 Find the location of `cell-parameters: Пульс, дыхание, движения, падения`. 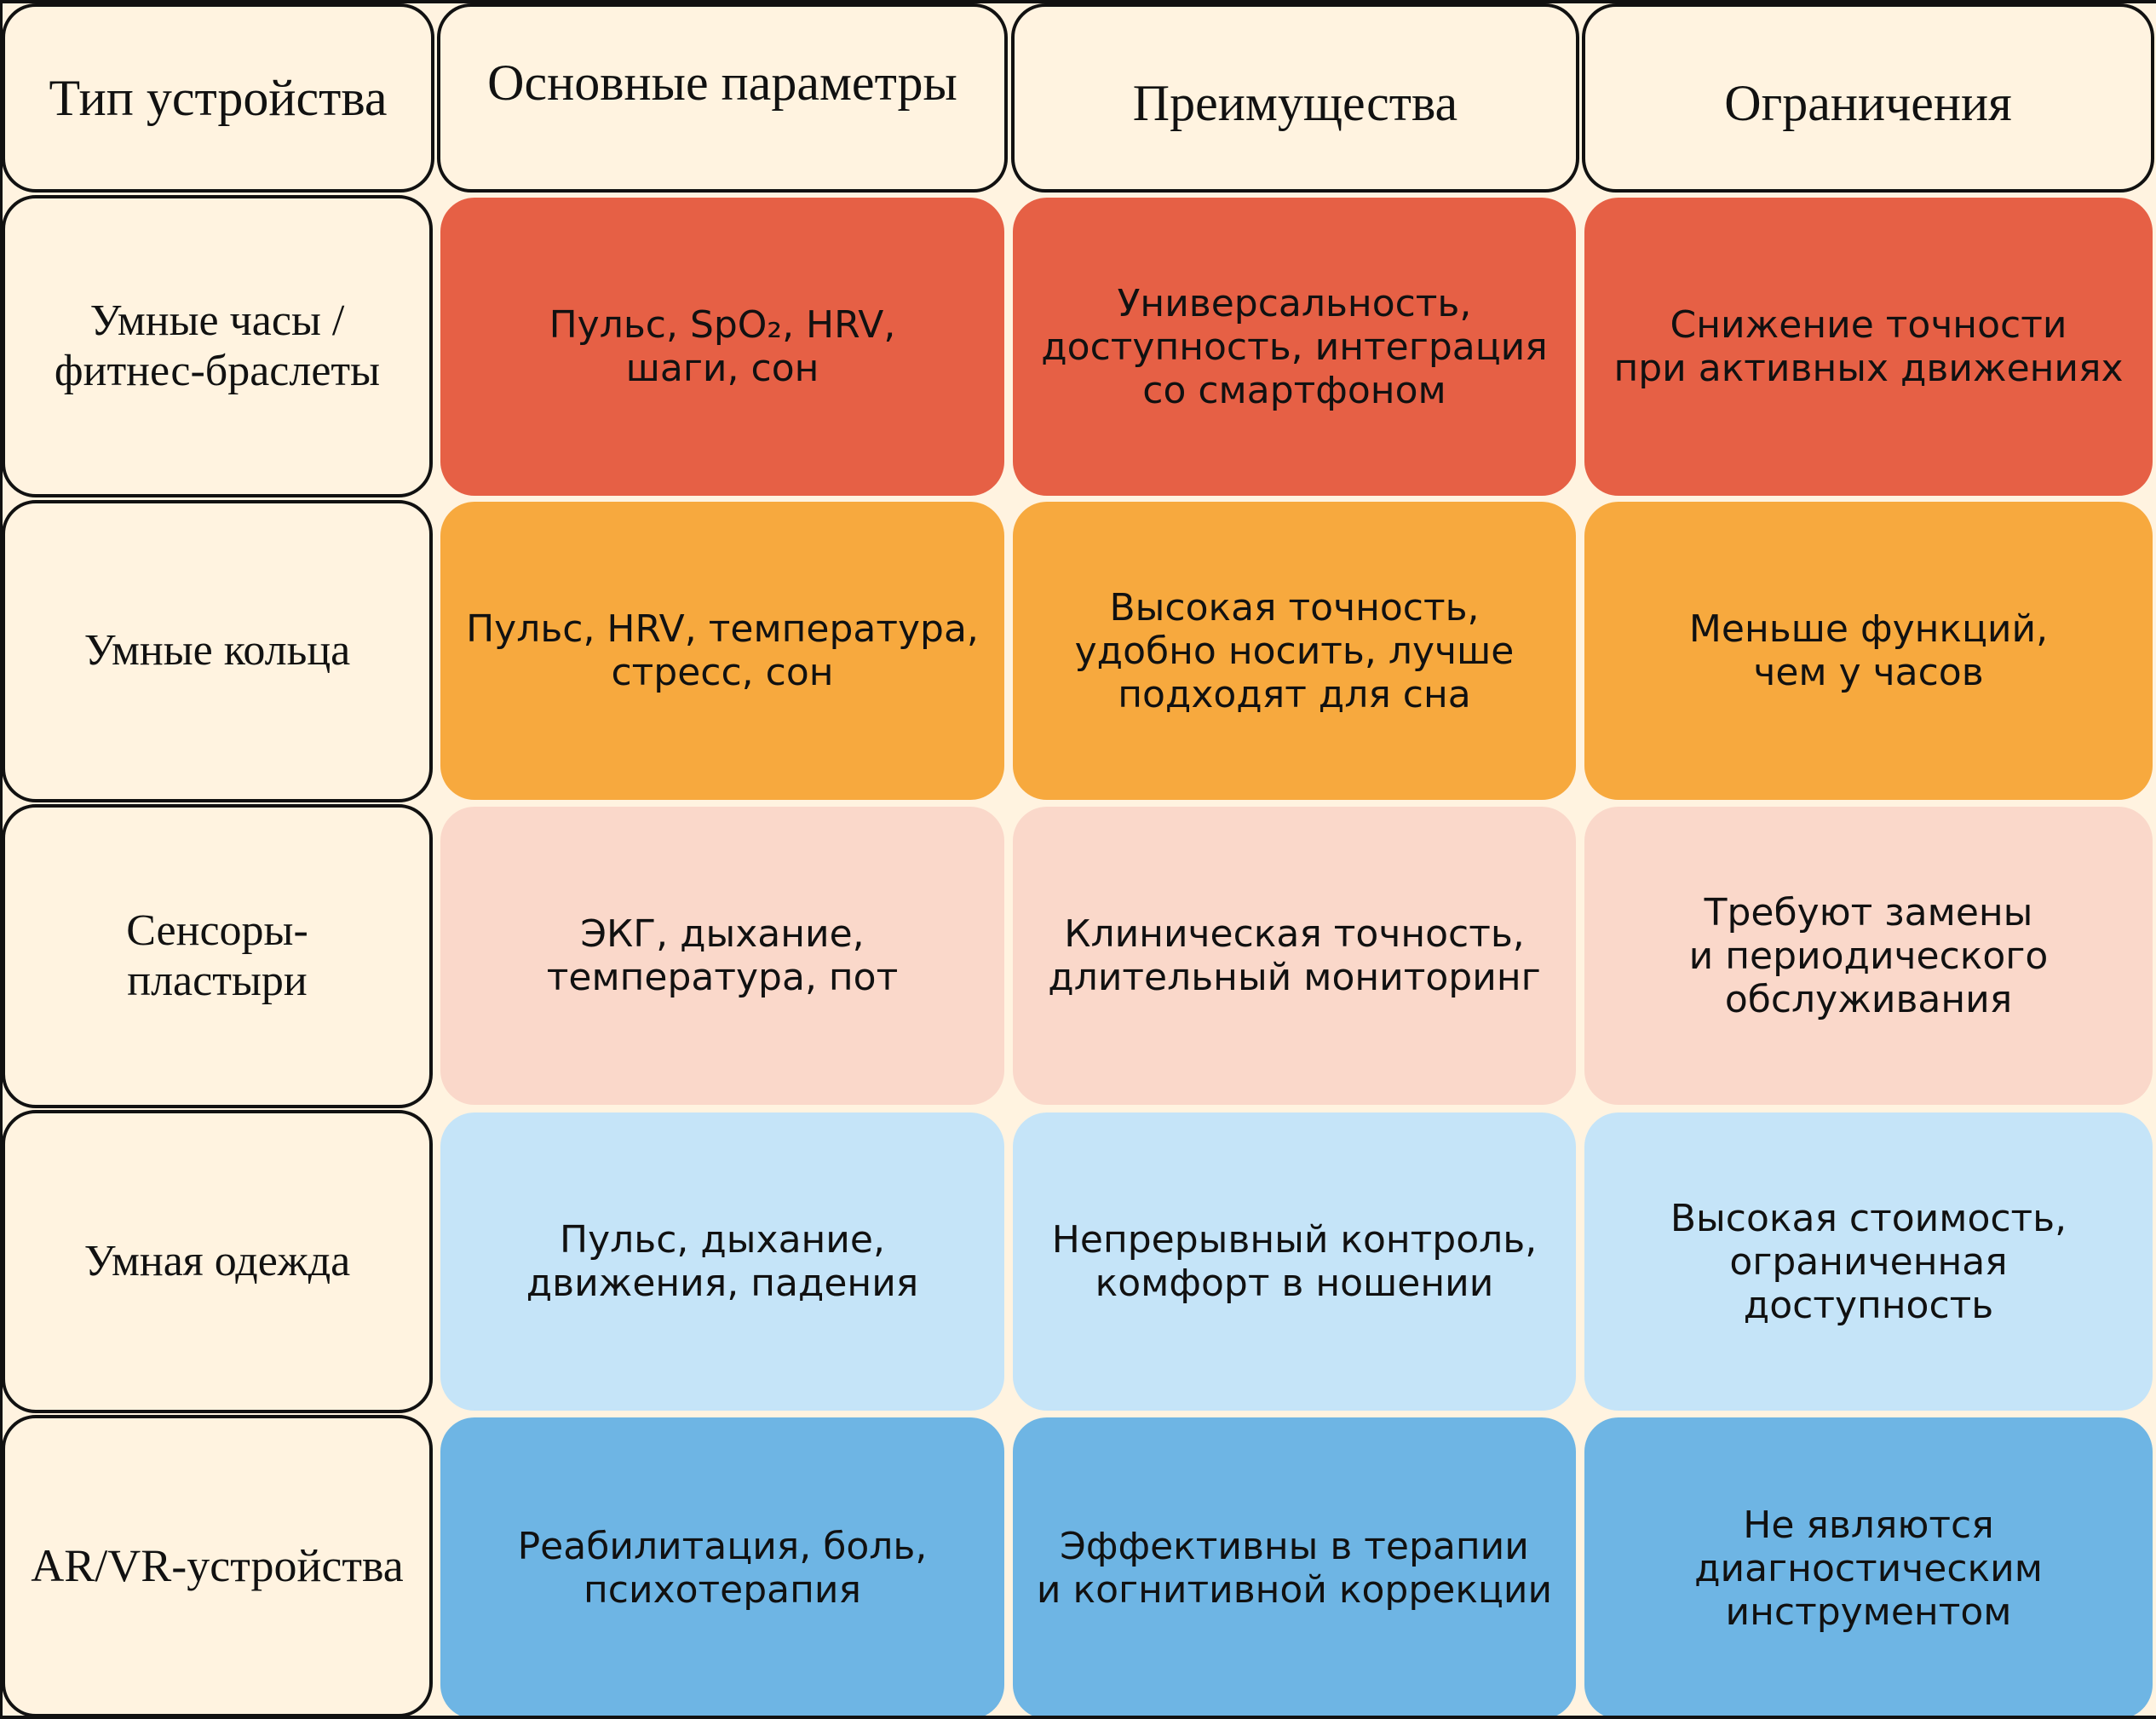

cell-parameters: Пульс, дыхание, движения, падения is located at coordinates (722, 1261).